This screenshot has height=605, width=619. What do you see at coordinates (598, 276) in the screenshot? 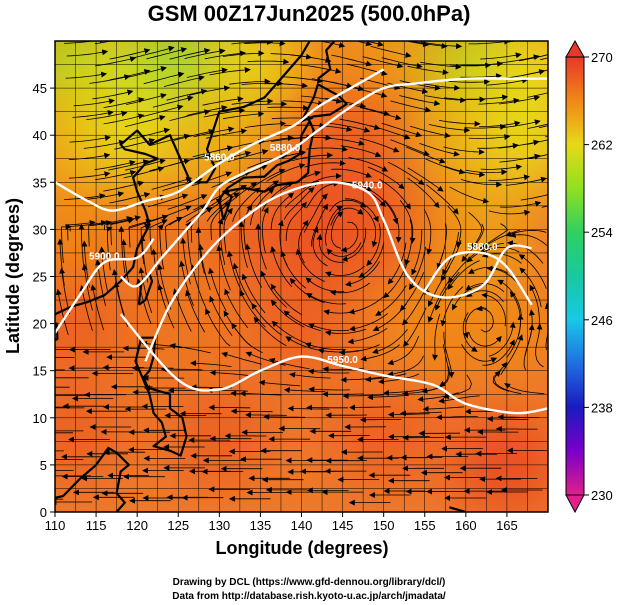
I see `colorbar-ticks: 270 262 254 246 238 230` at bounding box center [598, 276].